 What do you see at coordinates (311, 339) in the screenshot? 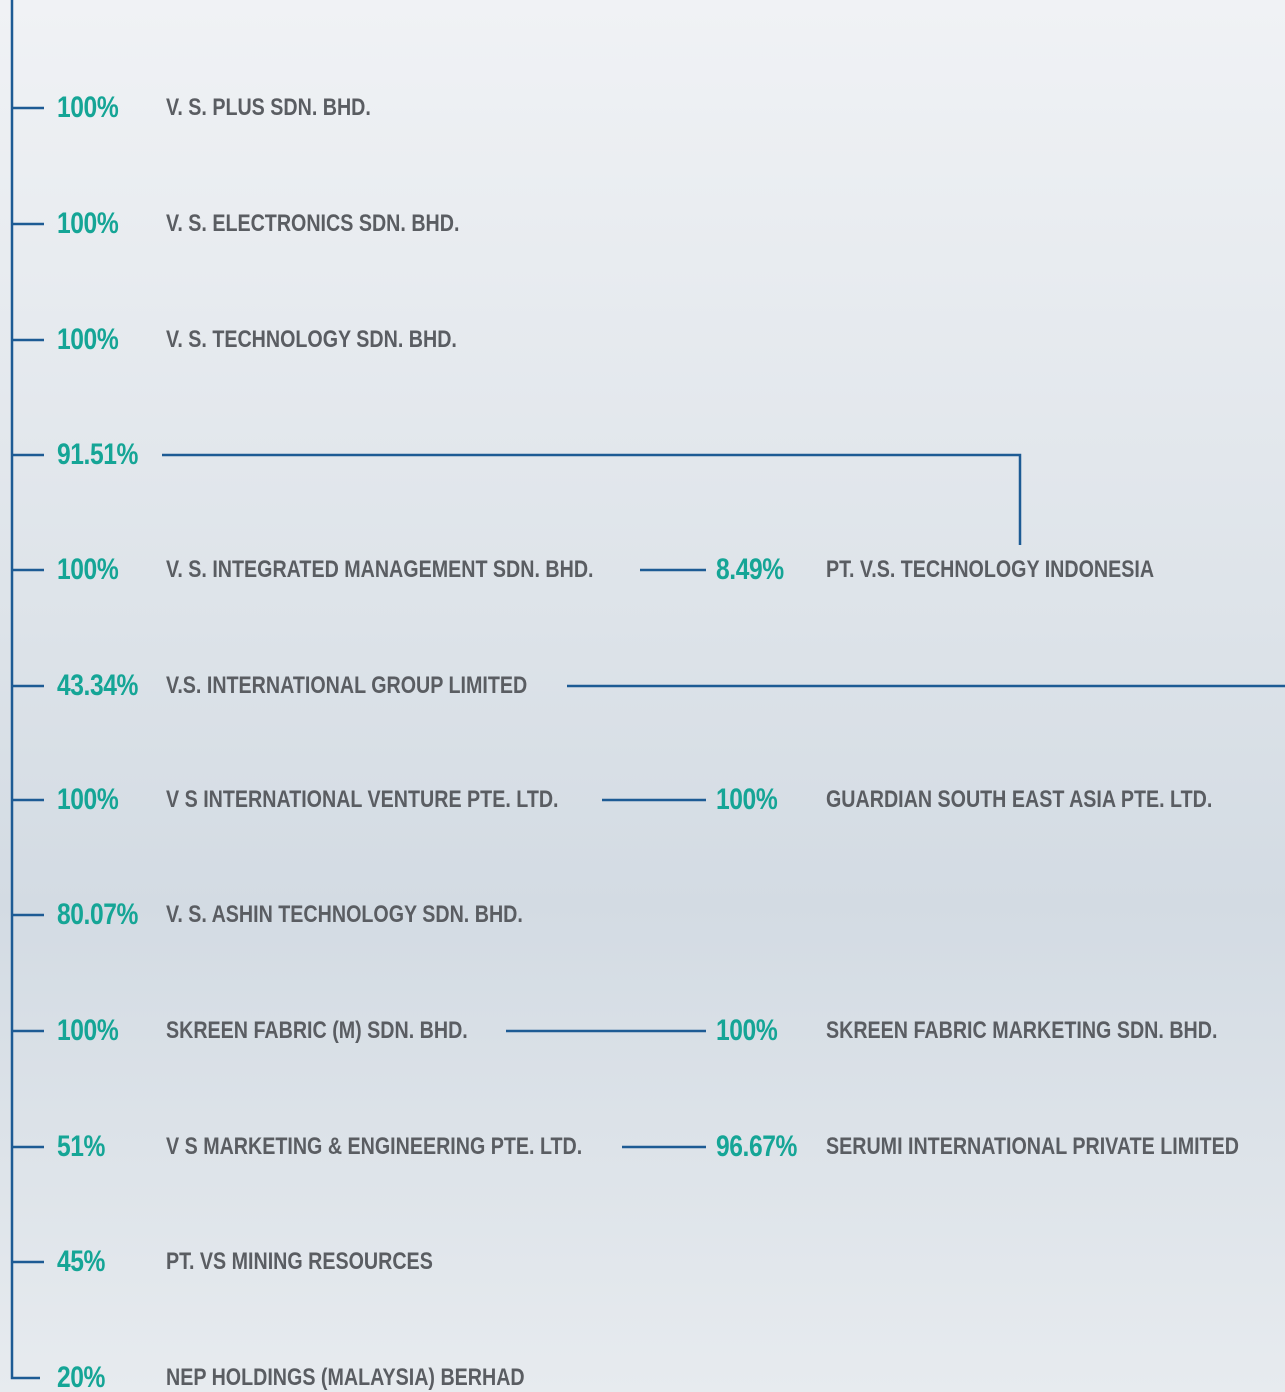
I see `company-name: V. S. TECHNOLOGY SDN. BHD.` at bounding box center [311, 339].